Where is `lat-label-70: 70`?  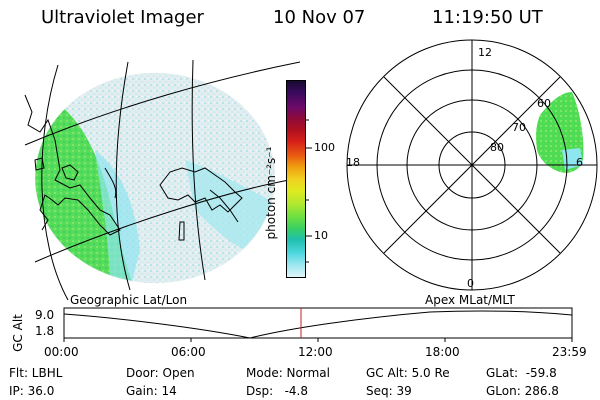 lat-label-70: 70 is located at coordinates (519, 127).